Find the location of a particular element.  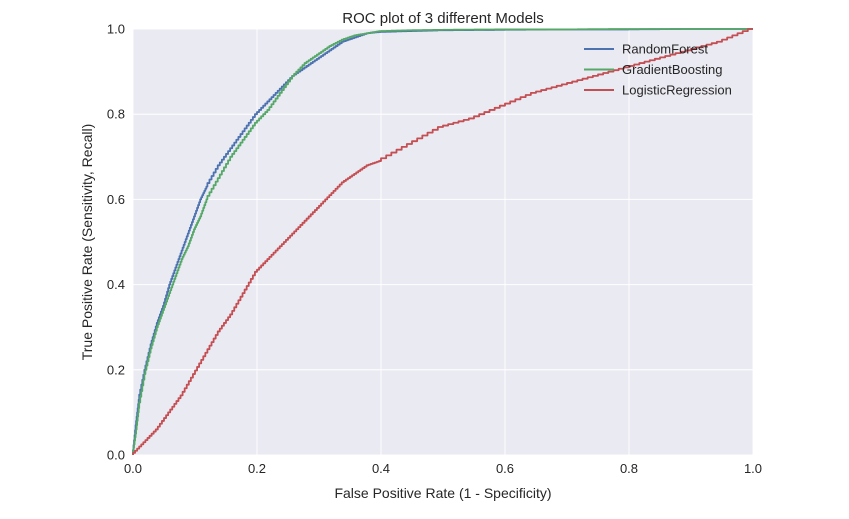

y-tick-label: 0.6 is located at coordinates (116, 199).